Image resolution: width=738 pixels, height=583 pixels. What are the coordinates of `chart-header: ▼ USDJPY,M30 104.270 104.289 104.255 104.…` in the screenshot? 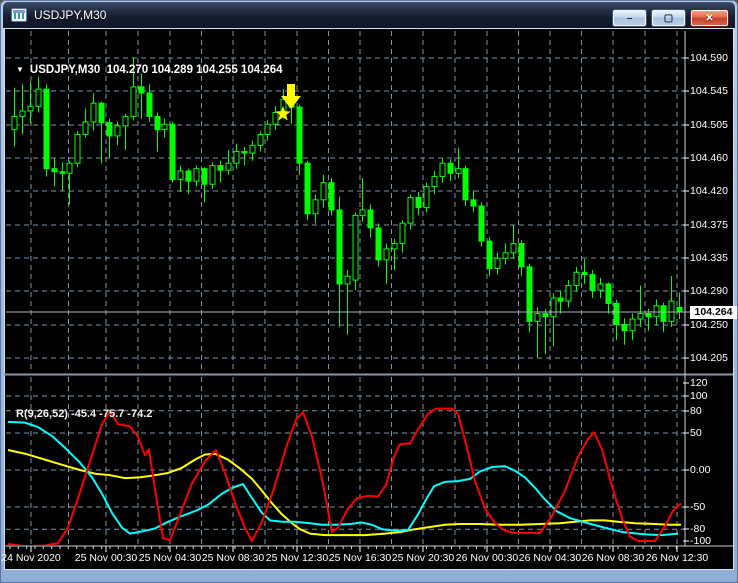 It's located at (149, 70).